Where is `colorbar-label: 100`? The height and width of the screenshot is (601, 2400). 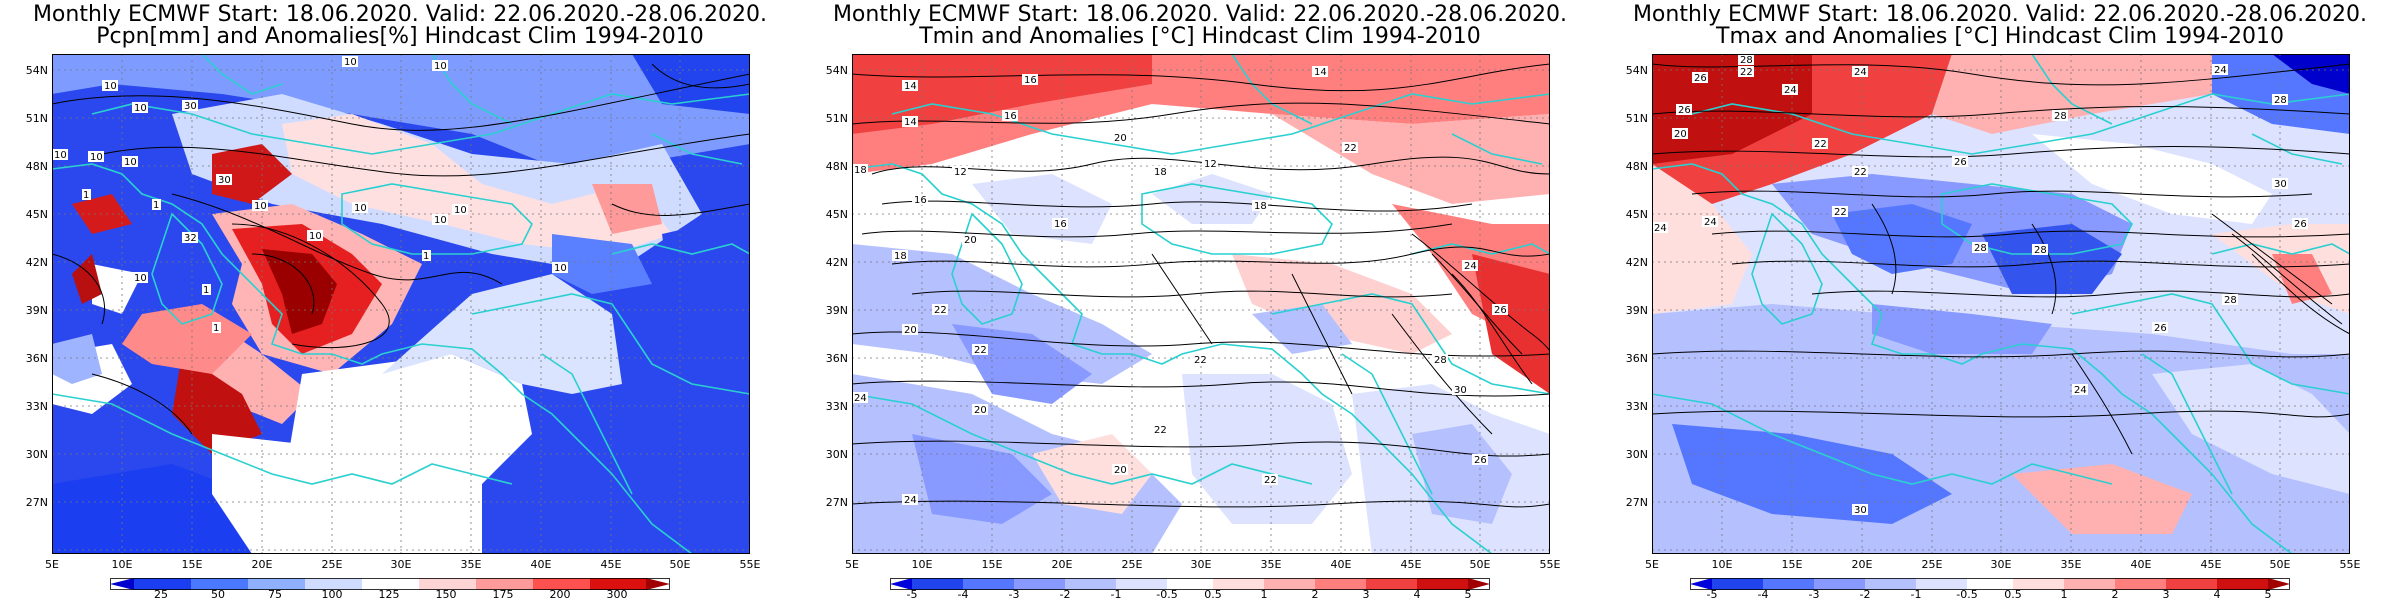
colorbar-label: 100 is located at coordinates (332, 594).